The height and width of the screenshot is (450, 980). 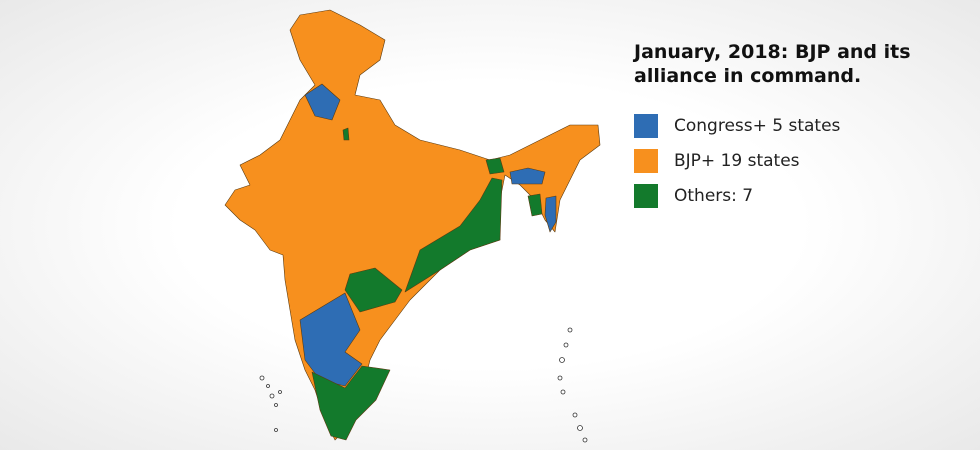 I want to click on legend-item: Congress+ 5 states, so click(x=737, y=125).